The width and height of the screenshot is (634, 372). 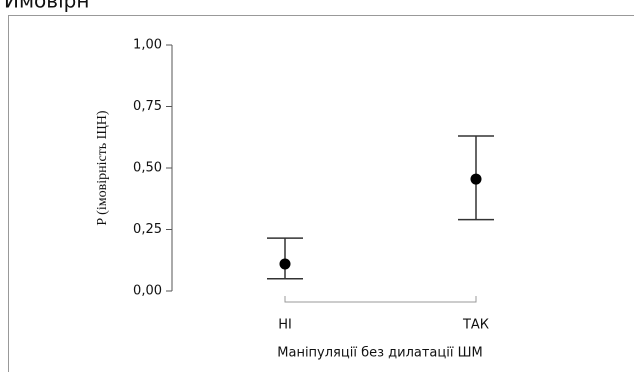 I want to click on x-tick-label: ТАК, so click(x=475, y=325).